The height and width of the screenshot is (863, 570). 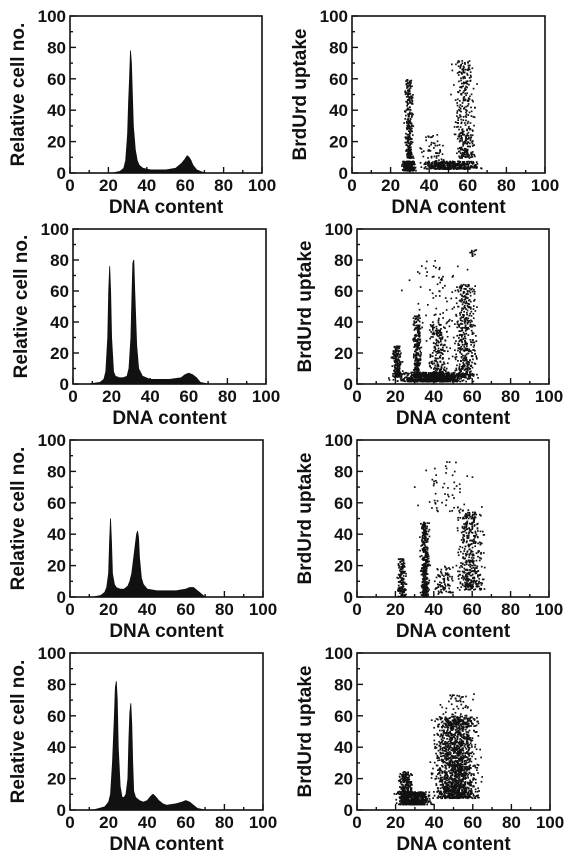 What do you see at coordinates (56, 110) in the screenshot?
I see `y-tick-label: 40` at bounding box center [56, 110].